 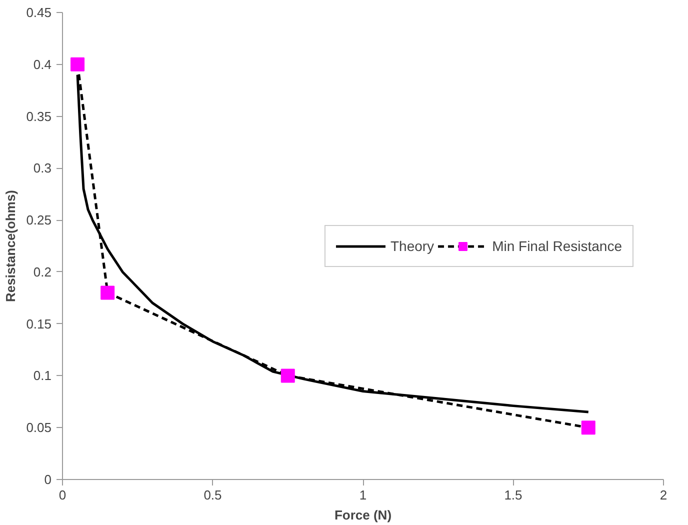 What do you see at coordinates (48, 479) in the screenshot?
I see `y-tick-label: 0` at bounding box center [48, 479].